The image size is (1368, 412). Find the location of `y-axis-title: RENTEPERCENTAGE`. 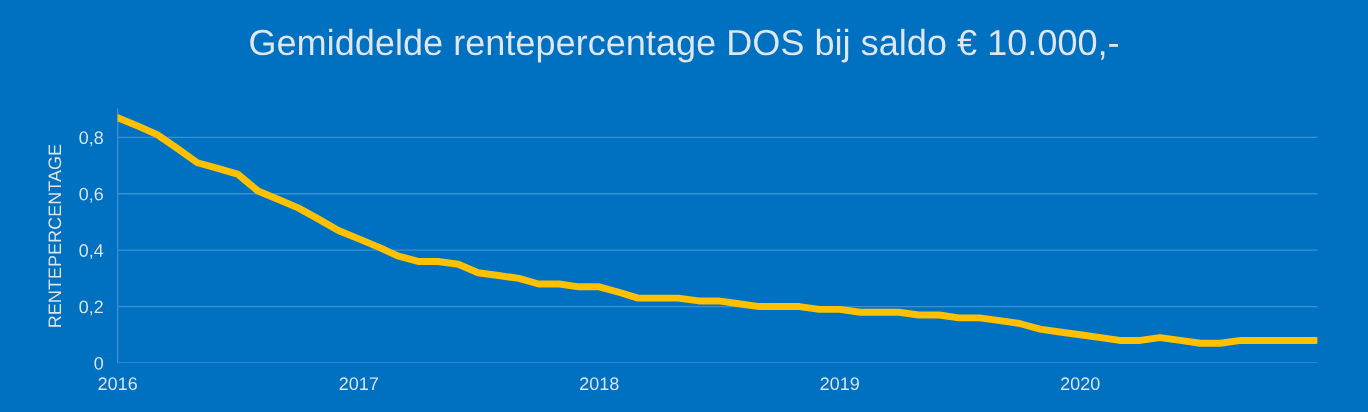

y-axis-title: RENTEPERCENTAGE is located at coordinates (55, 235).